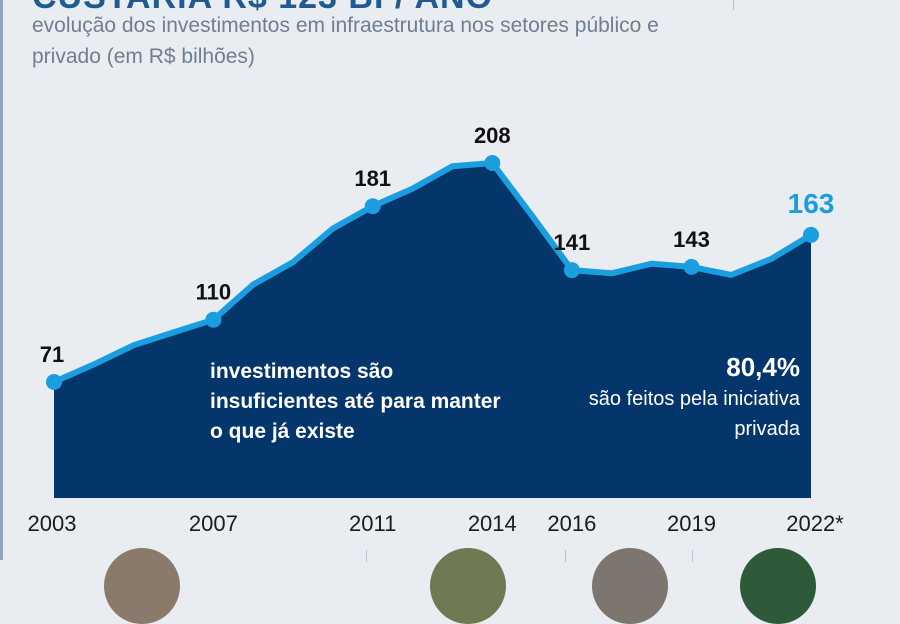  Describe the element at coordinates (572, 242) in the screenshot. I see `data-label-2016: 141` at that location.